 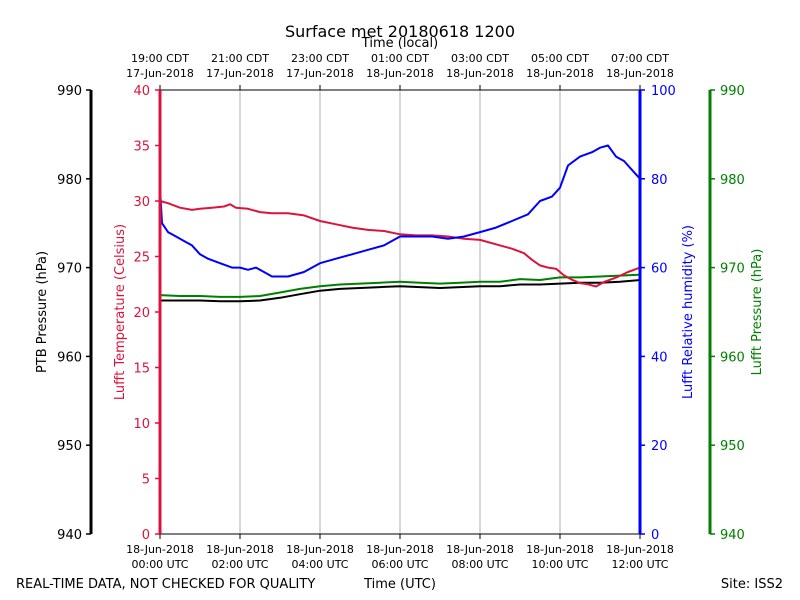 What do you see at coordinates (320, 58) in the screenshot?
I see `x-tick-label-local-time: 23:00 CDT` at bounding box center [320, 58].